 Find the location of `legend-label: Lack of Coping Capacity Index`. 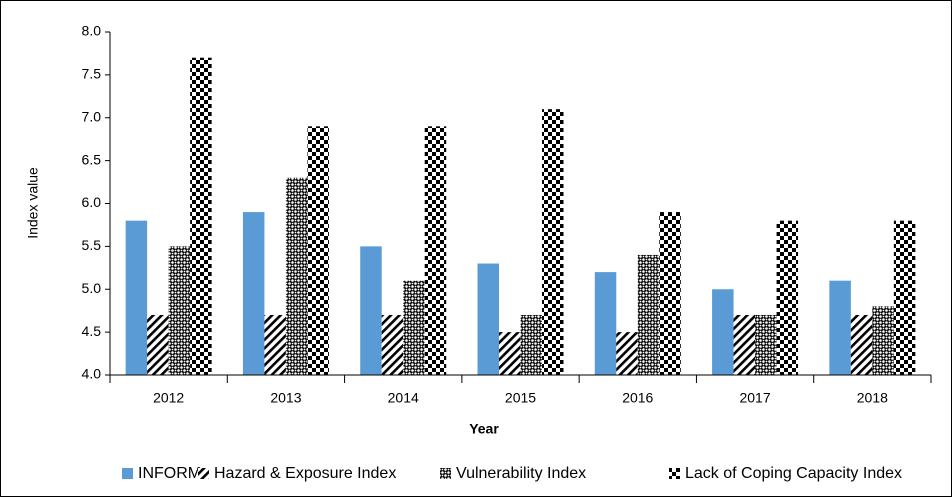

legend-label: Lack of Coping Capacity Index is located at coordinates (793, 473).